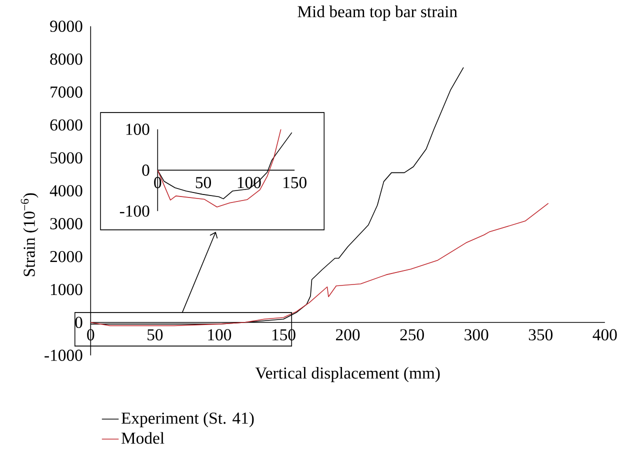 This screenshot has height=455, width=623. What do you see at coordinates (66, 289) in the screenshot?
I see `y-tick-label: 1000` at bounding box center [66, 289].